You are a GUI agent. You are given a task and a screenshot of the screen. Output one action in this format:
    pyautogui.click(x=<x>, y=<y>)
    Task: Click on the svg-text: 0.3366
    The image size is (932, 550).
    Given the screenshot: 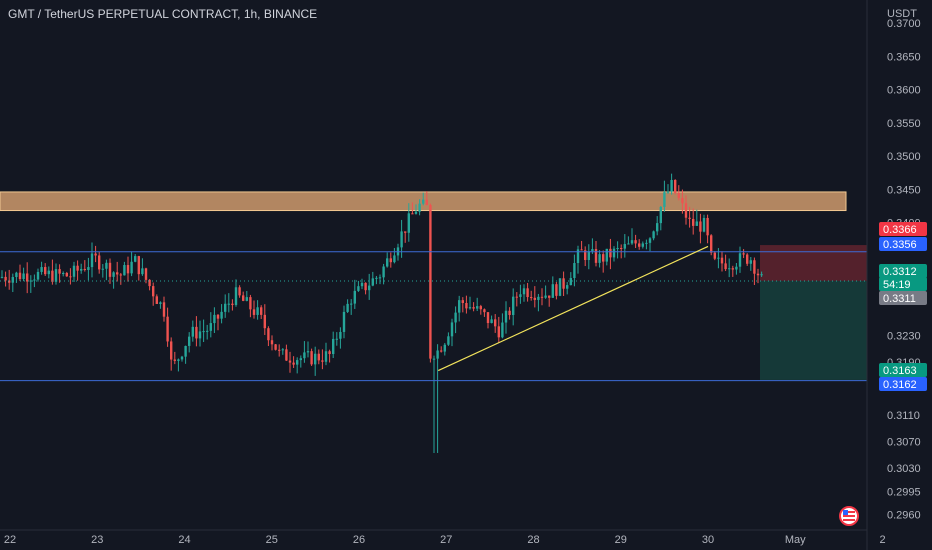 What is the action you would take?
    pyautogui.click(x=900, y=230)
    